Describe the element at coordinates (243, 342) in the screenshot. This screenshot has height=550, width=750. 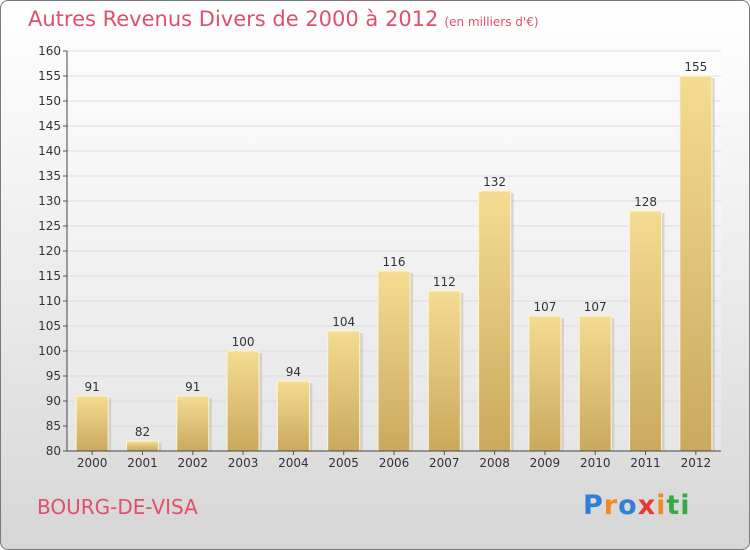
I see `data-label: 100` at that location.